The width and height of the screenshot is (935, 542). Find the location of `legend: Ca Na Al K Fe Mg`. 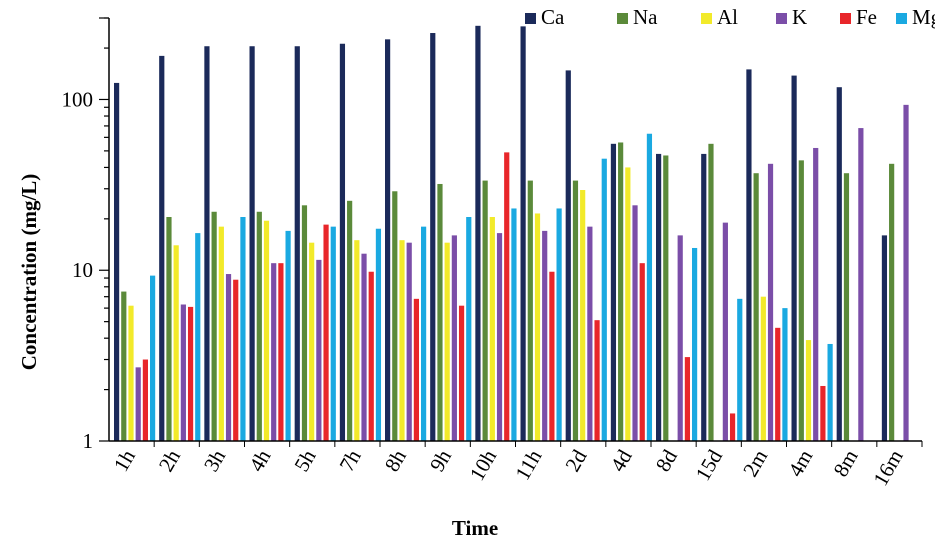

legend: Ca Na Al K Fe Mg is located at coordinates (730, 17).